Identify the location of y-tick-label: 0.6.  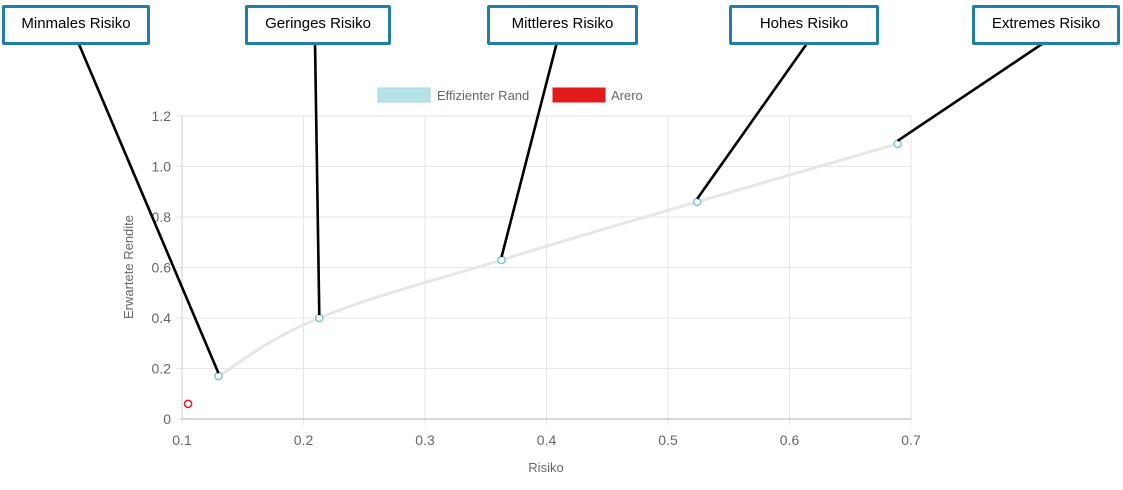
(162, 268).